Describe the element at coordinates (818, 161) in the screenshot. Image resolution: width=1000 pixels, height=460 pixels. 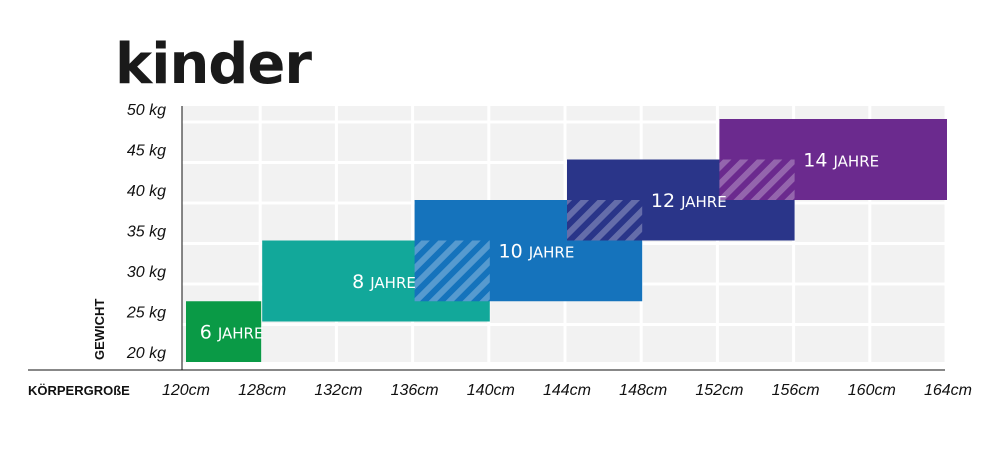
I see `age-number: 14` at that location.